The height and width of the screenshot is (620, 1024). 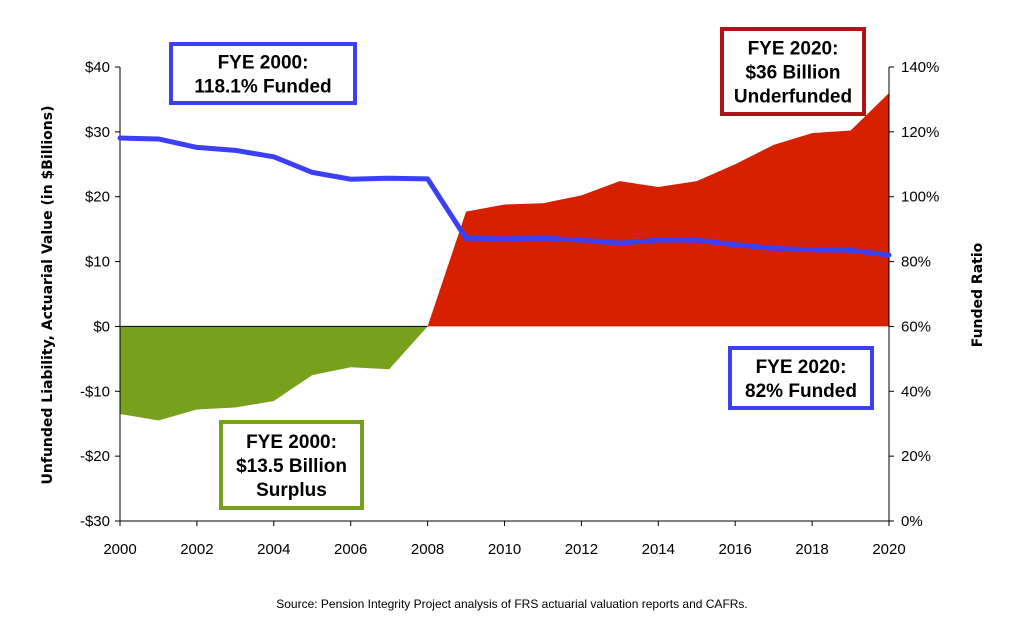 I want to click on callout-fye2000-surplus: FYE 2000: $13.5 Billion Surplus, so click(x=291, y=465).